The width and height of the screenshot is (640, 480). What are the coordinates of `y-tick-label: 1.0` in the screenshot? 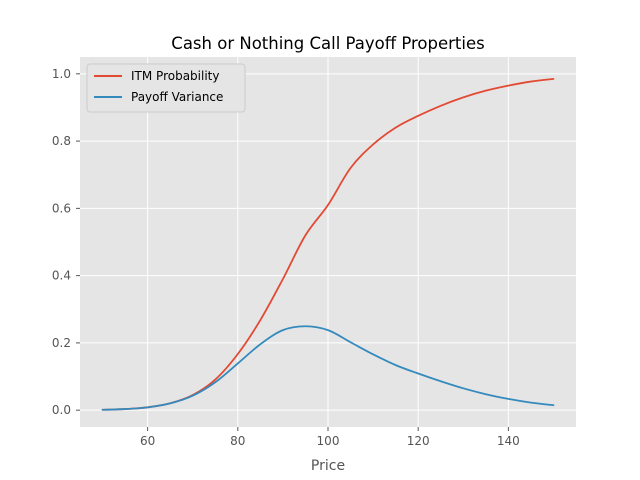 It's located at (61, 74).